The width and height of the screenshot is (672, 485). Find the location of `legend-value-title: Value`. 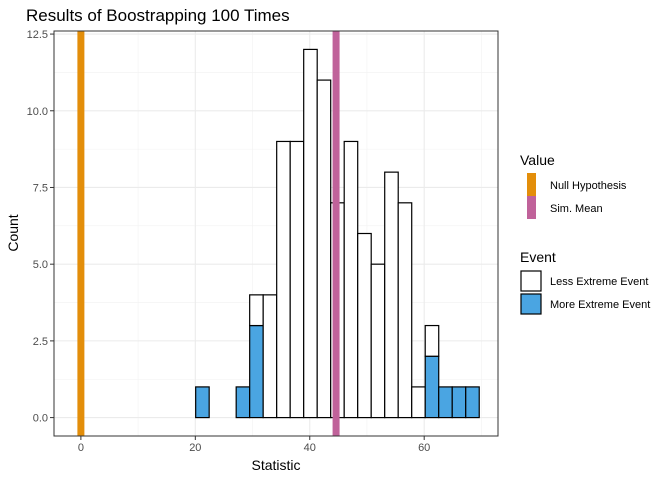

legend-value-title: Value is located at coordinates (537, 160).